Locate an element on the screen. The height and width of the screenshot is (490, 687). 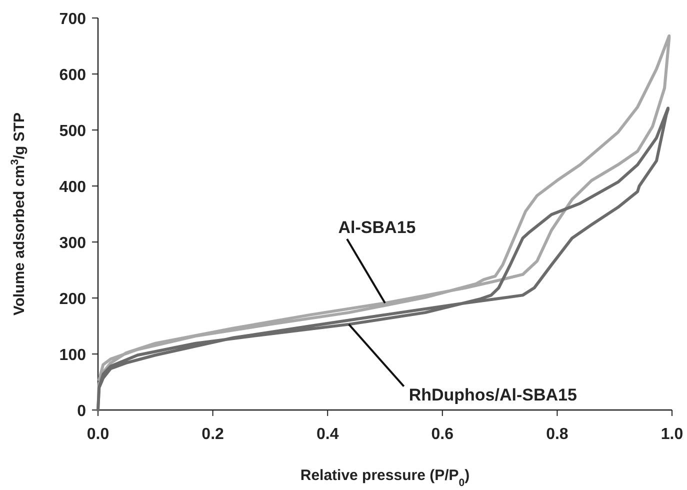
y-tick-label: 300 is located at coordinates (72, 243).